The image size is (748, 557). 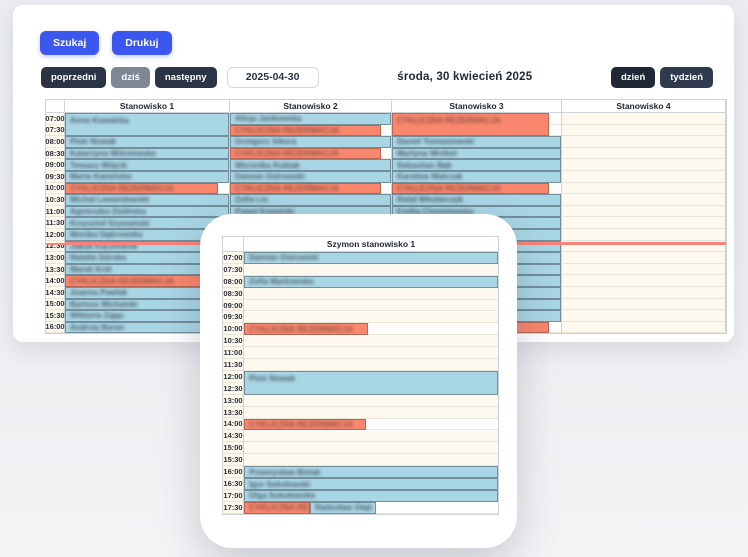 I want to click on time-label: 12:00, so click(x=55, y=234).